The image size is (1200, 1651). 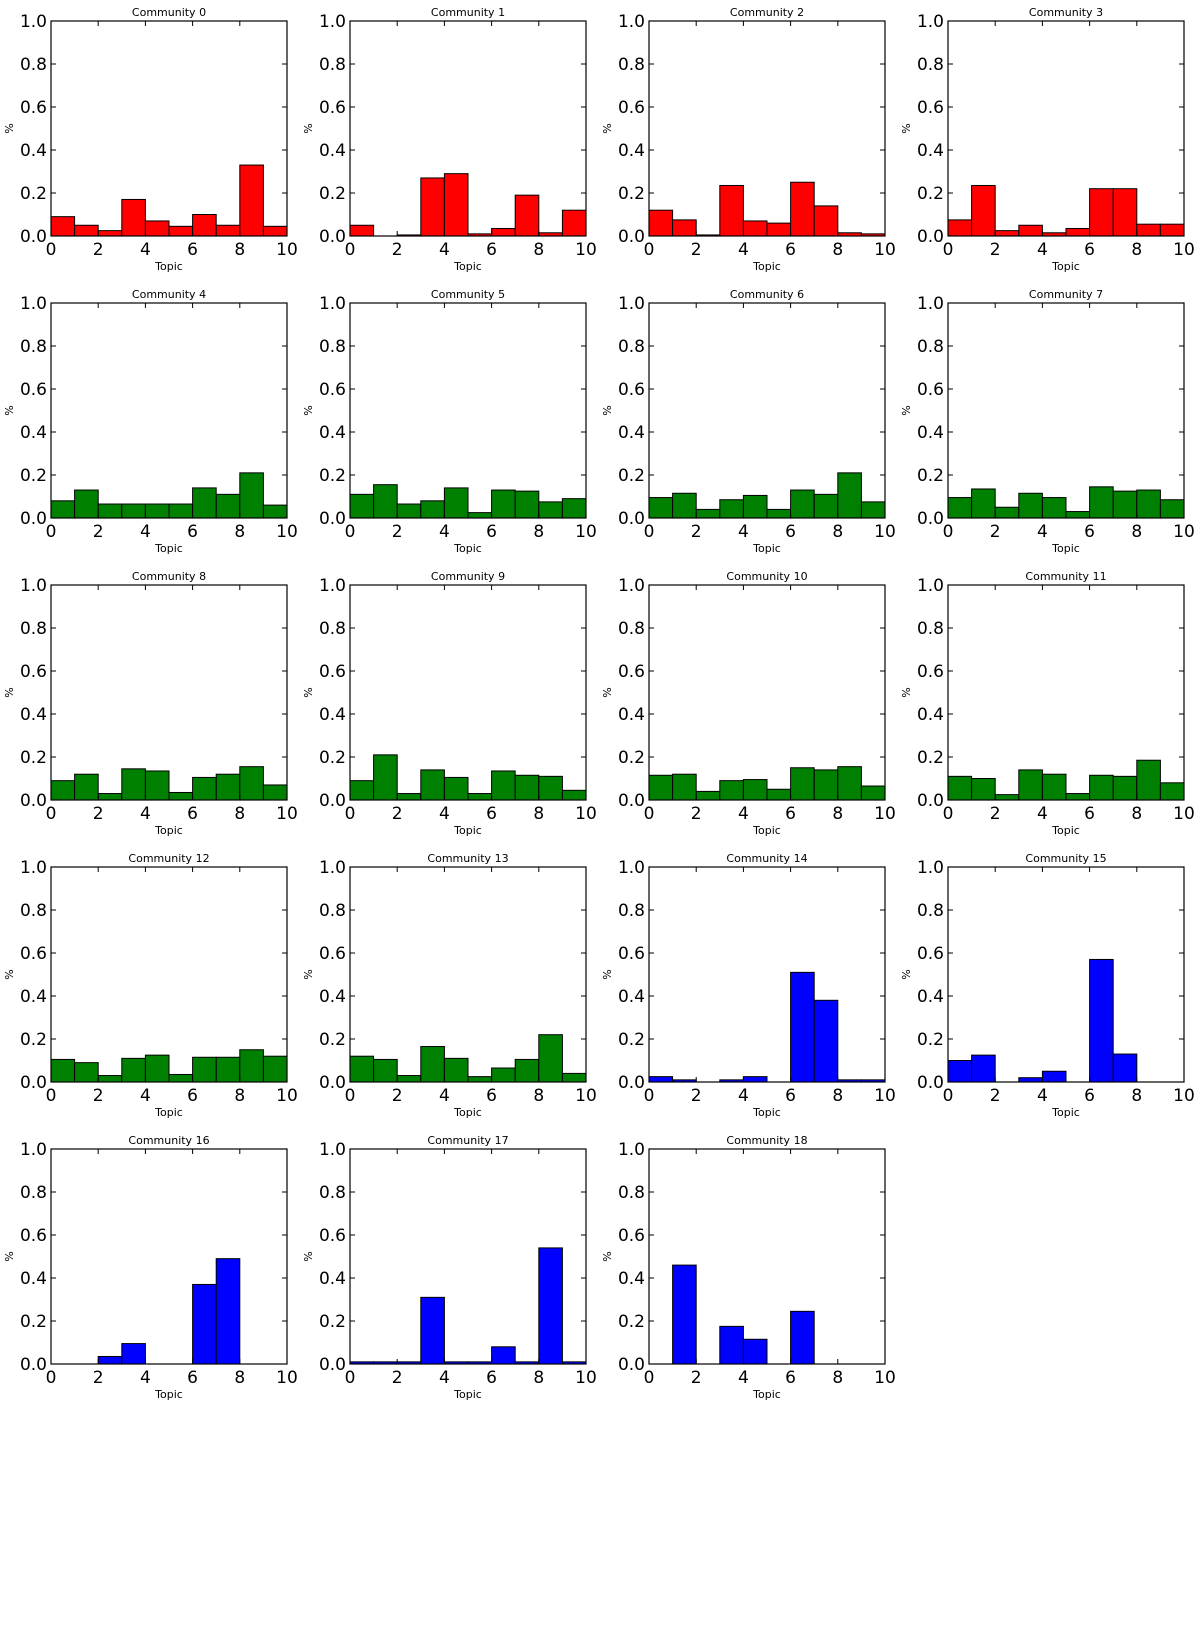 I want to click on x-tick-label: 4, so click(x=145, y=1096).